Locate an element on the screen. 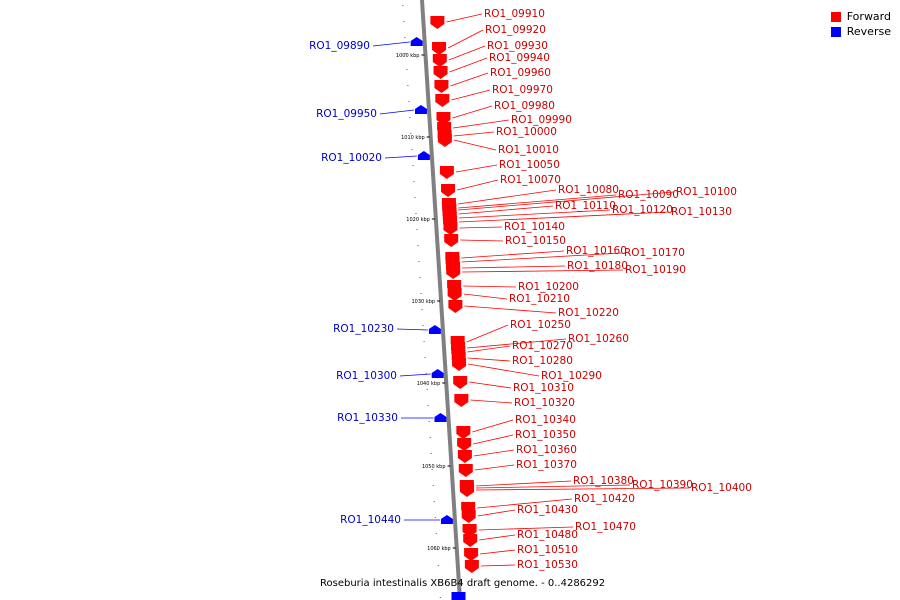  forward-gene-label: RO1_10370 is located at coordinates (546, 465).